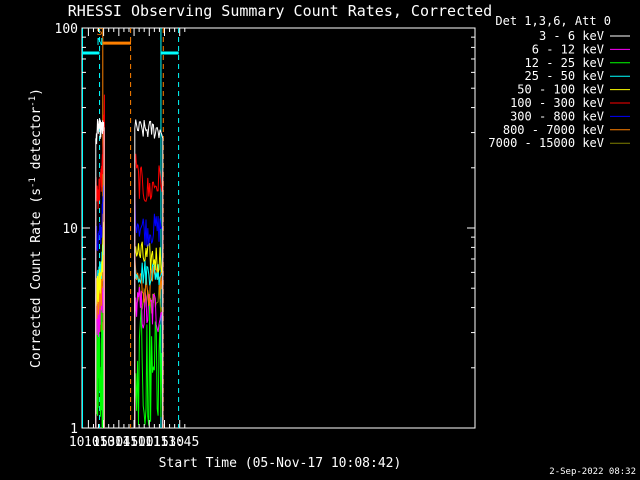 This screenshot has height=480, width=640. Describe the element at coordinates (564, 76) in the screenshot. I see `legend-label-3: 25 - 50 keV` at that location.